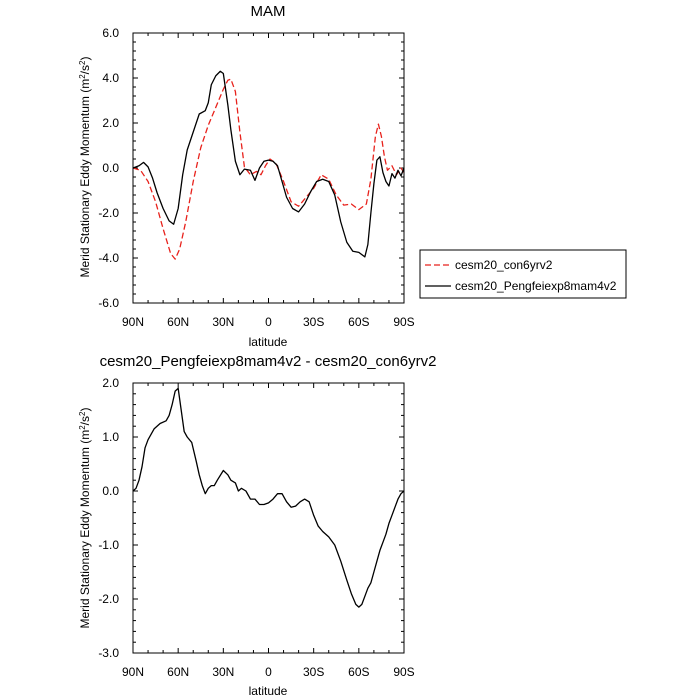 This screenshot has height=700, width=700. Describe the element at coordinates (268, 11) in the screenshot. I see `top-chart-title: MAM` at that location.